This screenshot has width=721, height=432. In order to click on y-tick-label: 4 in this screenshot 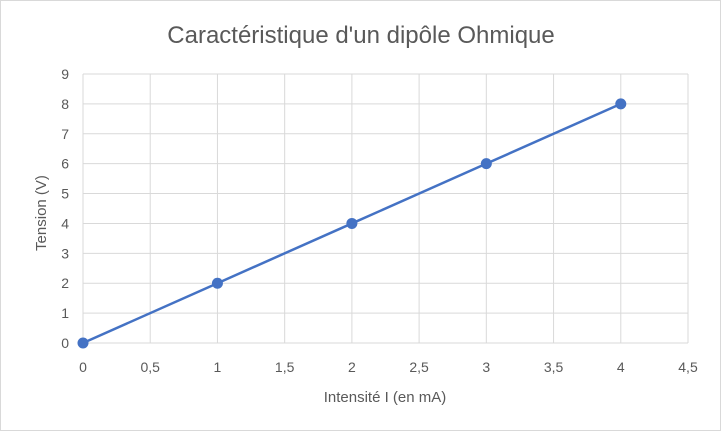, I will do `click(65, 223)`.